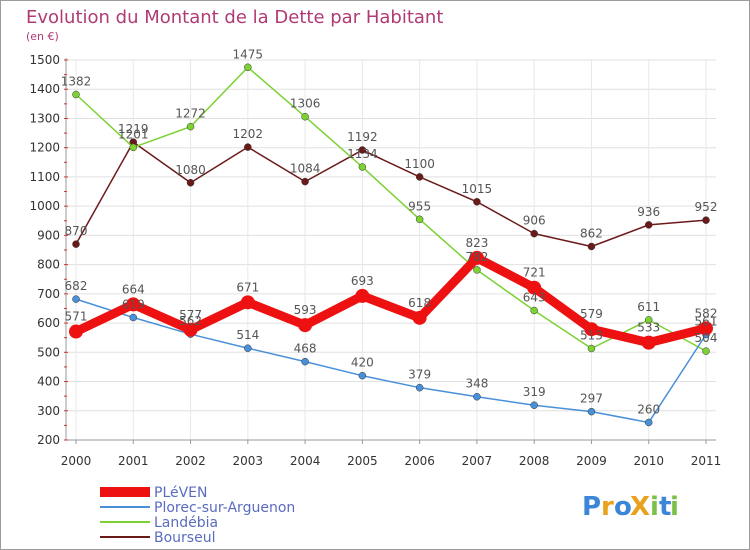 The image size is (750, 550). I want to click on legend-label-land-bia: Landébia, so click(186, 523).